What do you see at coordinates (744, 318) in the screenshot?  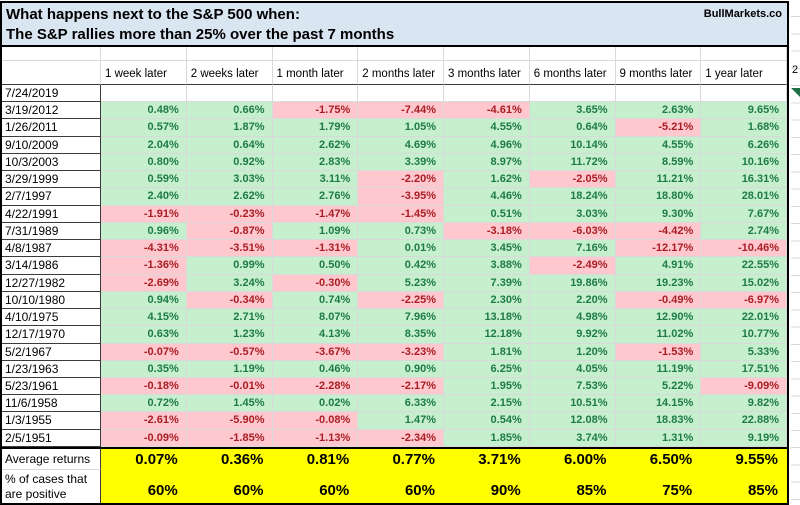 I see `value-cell: 22.01%` at bounding box center [744, 318].